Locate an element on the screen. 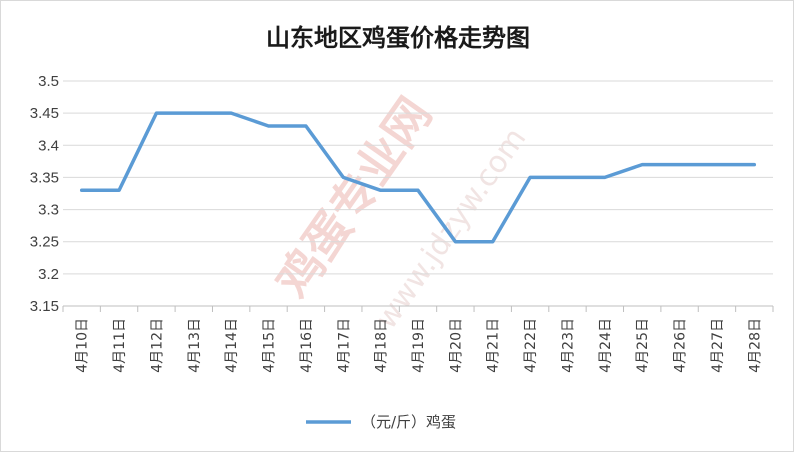 This screenshot has height=452, width=794. y-axis-ticks: 3.5 3.45 3.4 3.35 3.3 3.25 3.2 3.15 is located at coordinates (44, 194).